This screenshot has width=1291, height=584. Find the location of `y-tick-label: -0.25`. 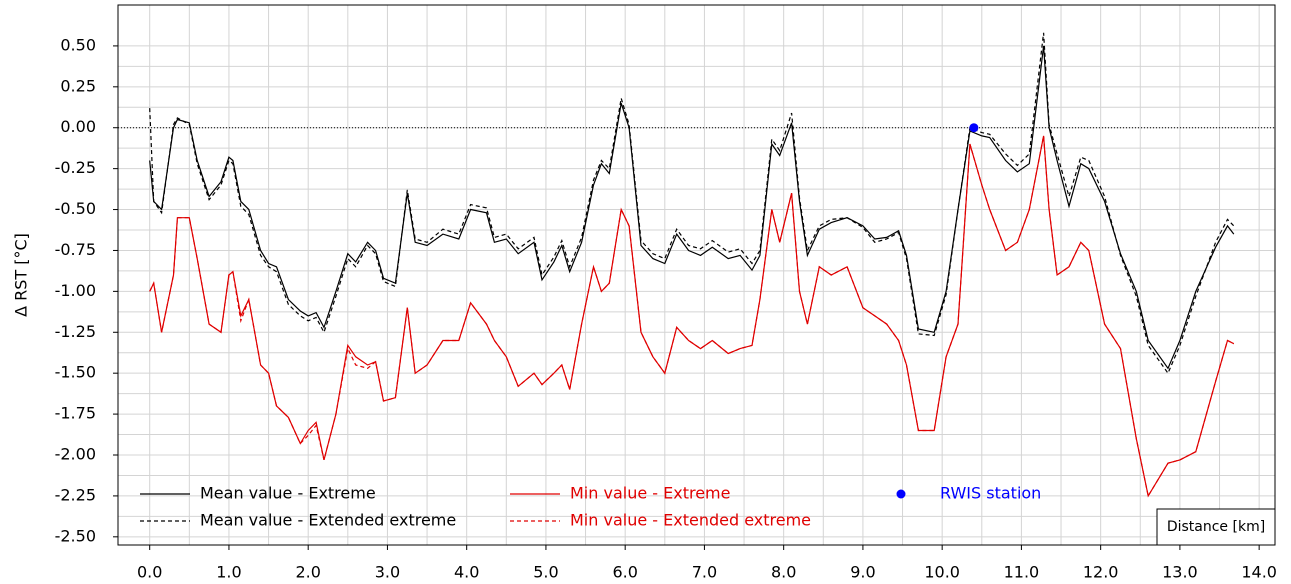

y-tick-label: -0.25 is located at coordinates (75, 167).